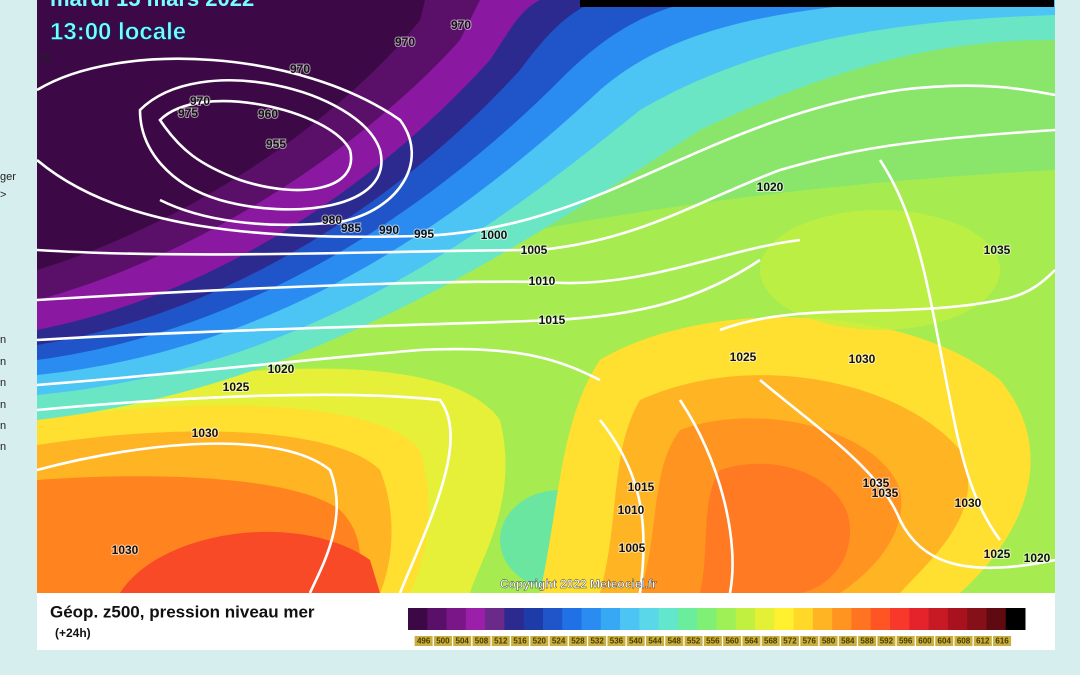 This screenshot has height=675, width=1080. What do you see at coordinates (73, 633) in the screenshot?
I see `legend-subtitle: (+24h)` at bounding box center [73, 633].